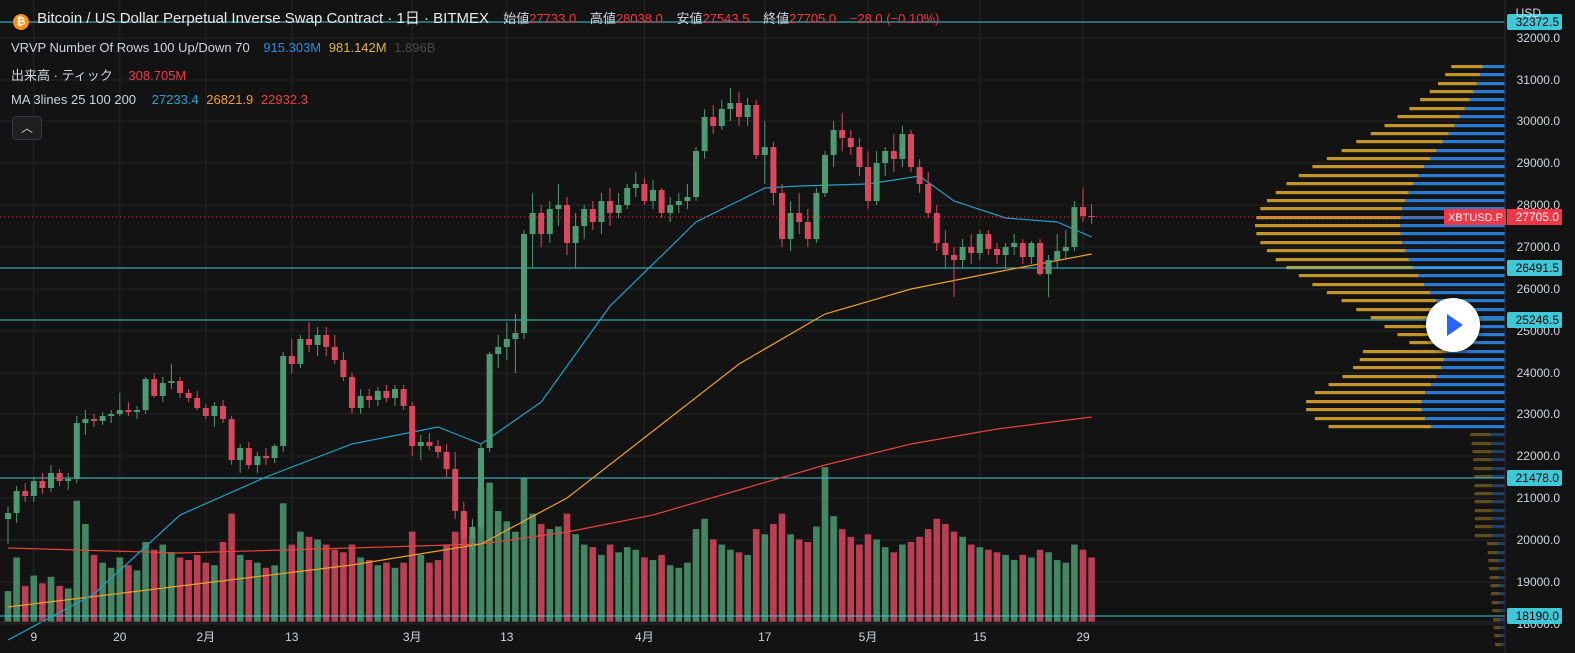 Image resolution: width=1575 pixels, height=653 pixels. Describe the element at coordinates (1539, 414) in the screenshot. I see `price-tick-label: 23000.0` at that location.